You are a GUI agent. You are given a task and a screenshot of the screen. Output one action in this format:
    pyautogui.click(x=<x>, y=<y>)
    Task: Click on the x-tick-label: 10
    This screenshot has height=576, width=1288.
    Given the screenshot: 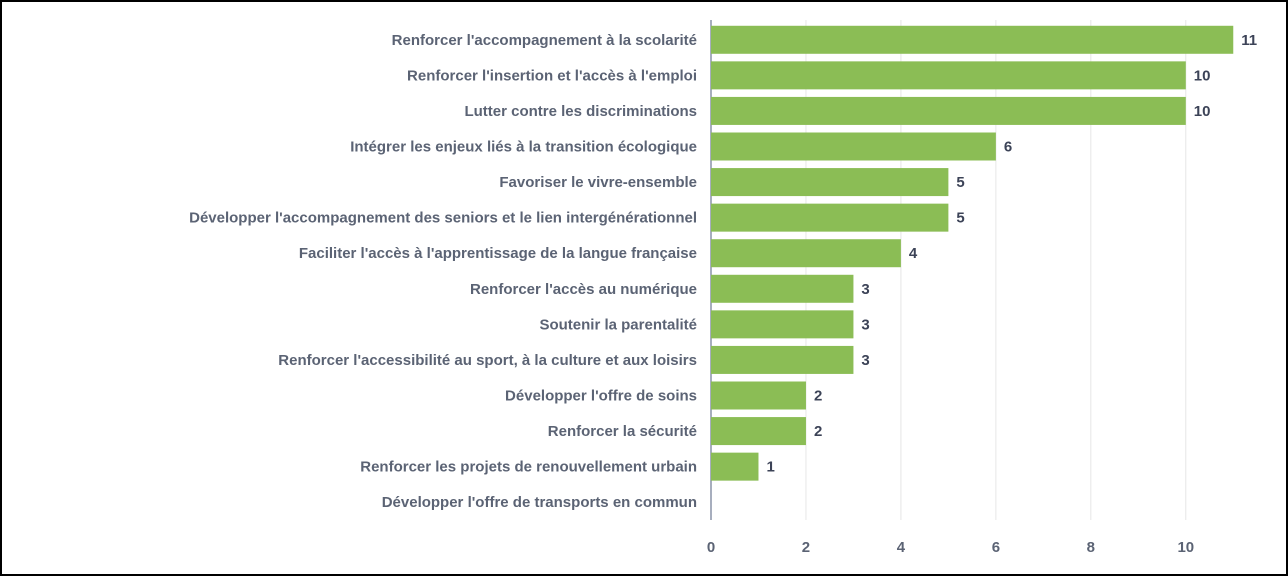 What is the action you would take?
    pyautogui.click(x=1185, y=547)
    